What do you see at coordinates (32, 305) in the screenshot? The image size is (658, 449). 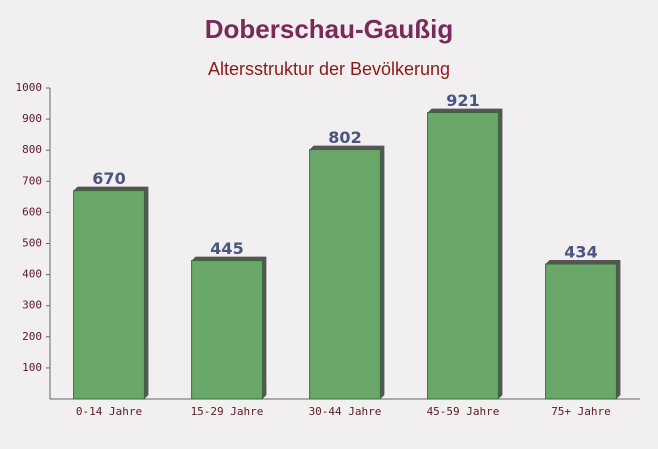 I see `y-tick-label: 300` at bounding box center [32, 305].